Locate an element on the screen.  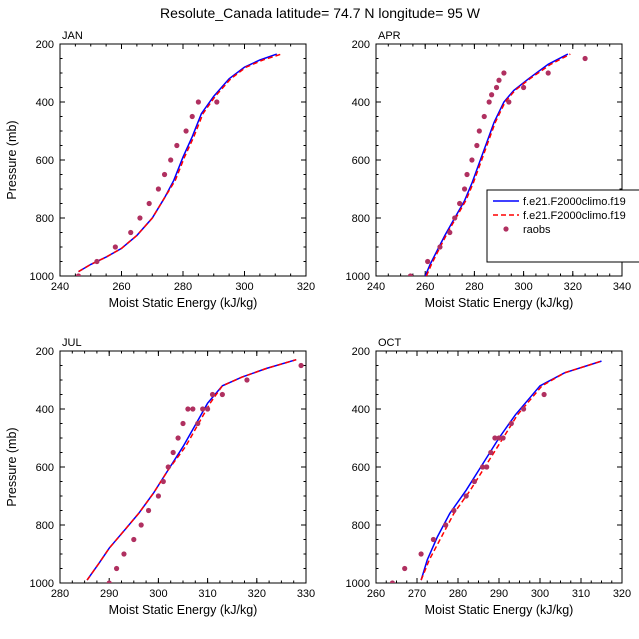
panel-title: JAN is located at coordinates (72, 36).